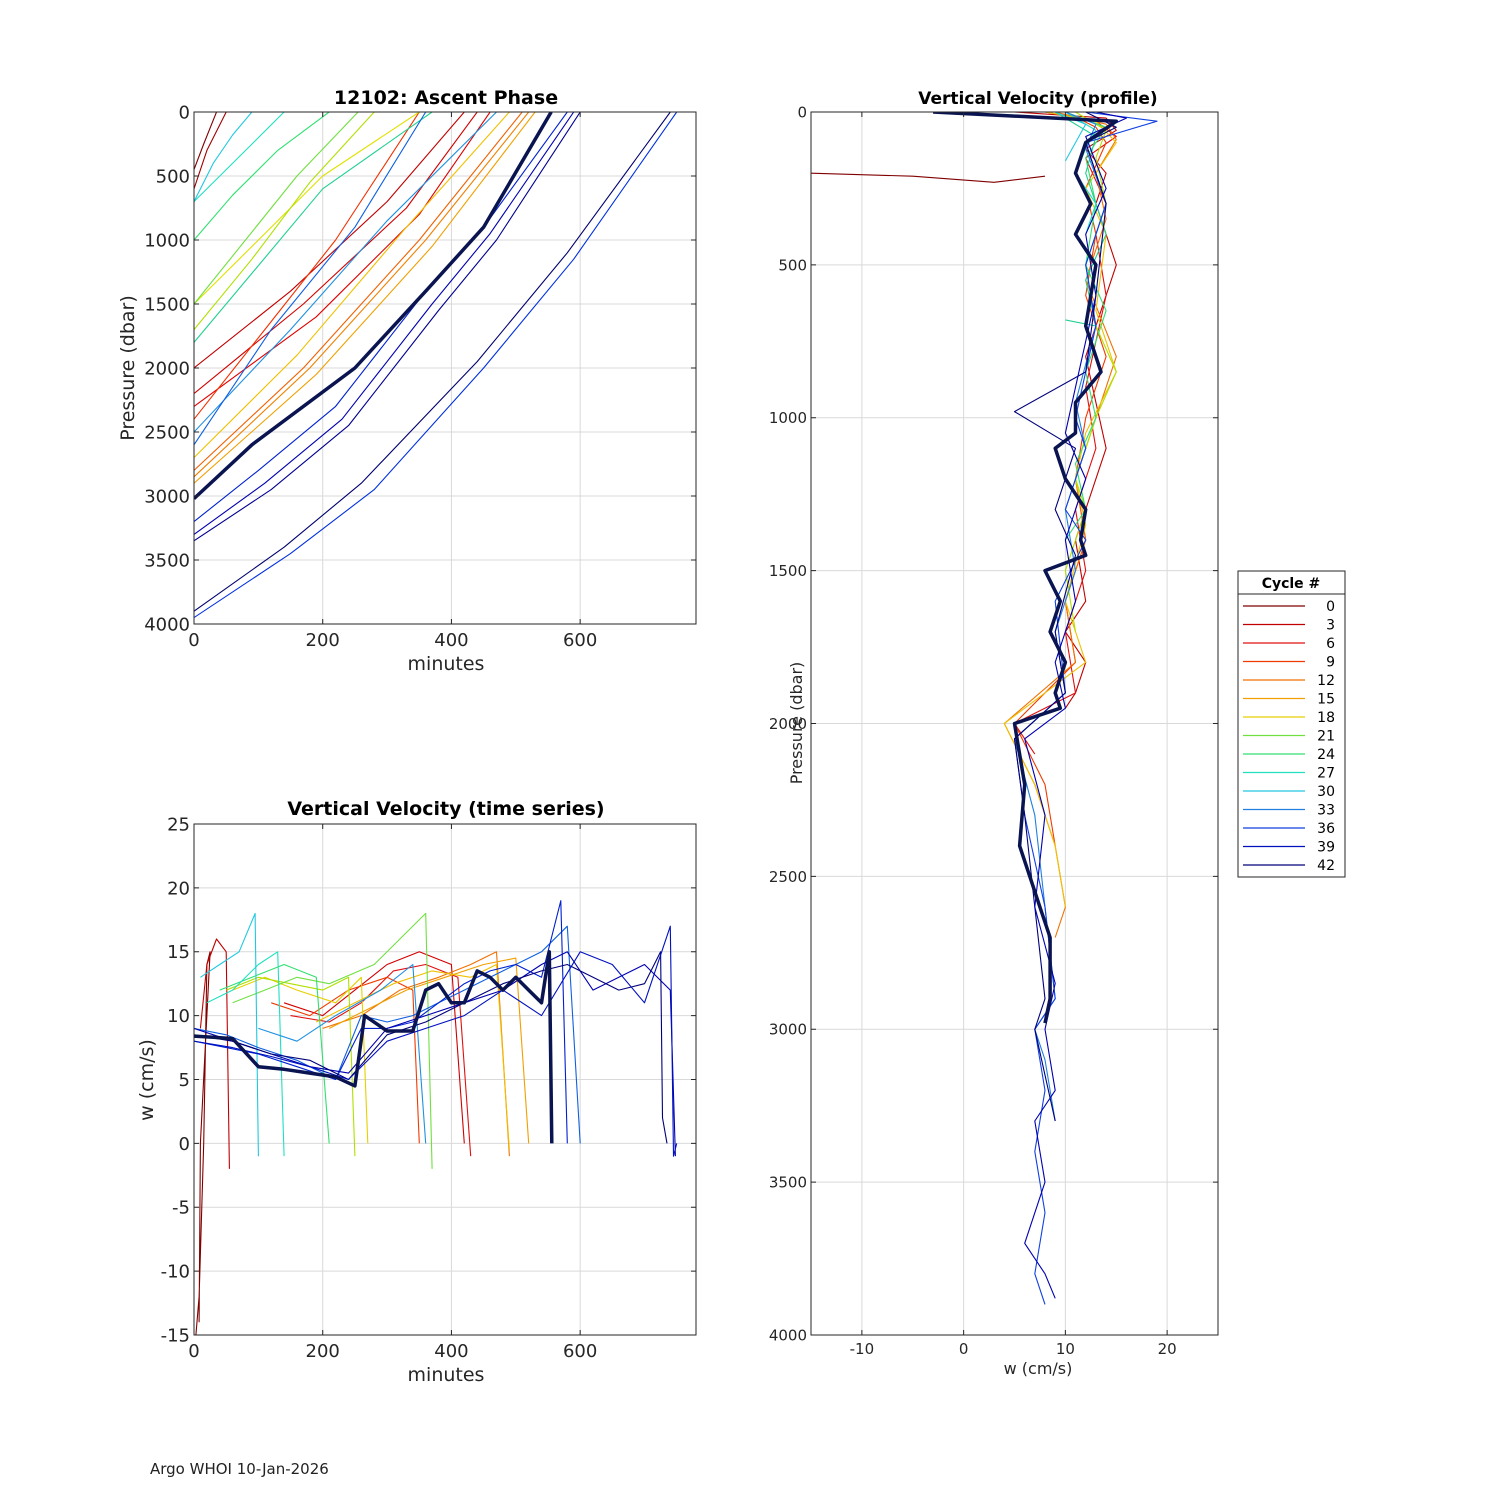 The height and width of the screenshot is (1500, 1500). What do you see at coordinates (1167, 1349) in the screenshot?
I see `x-tick-label: 20` at bounding box center [1167, 1349].